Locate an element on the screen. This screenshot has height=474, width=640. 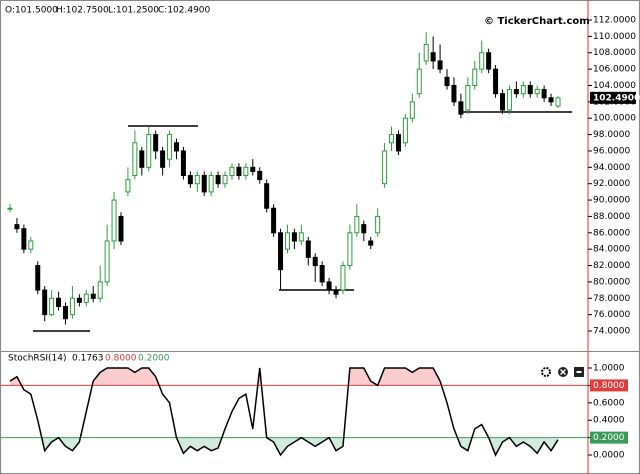
y-tick-label: 90.0000 is located at coordinates (611, 201).